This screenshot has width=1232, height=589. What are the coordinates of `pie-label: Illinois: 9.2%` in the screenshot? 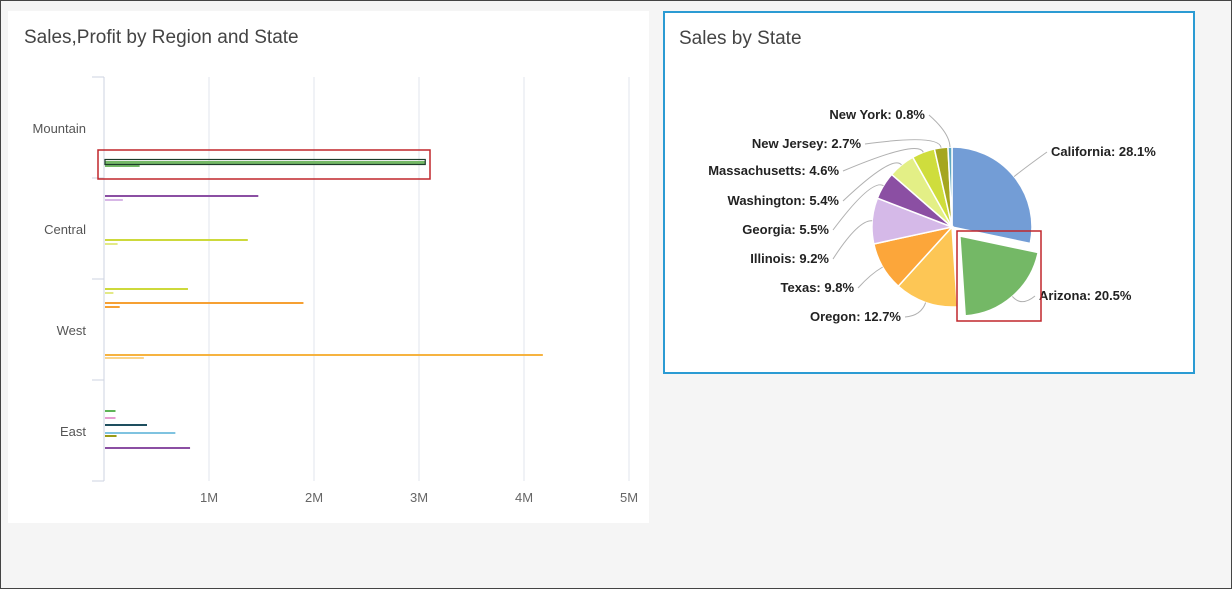 It's located at (789, 258).